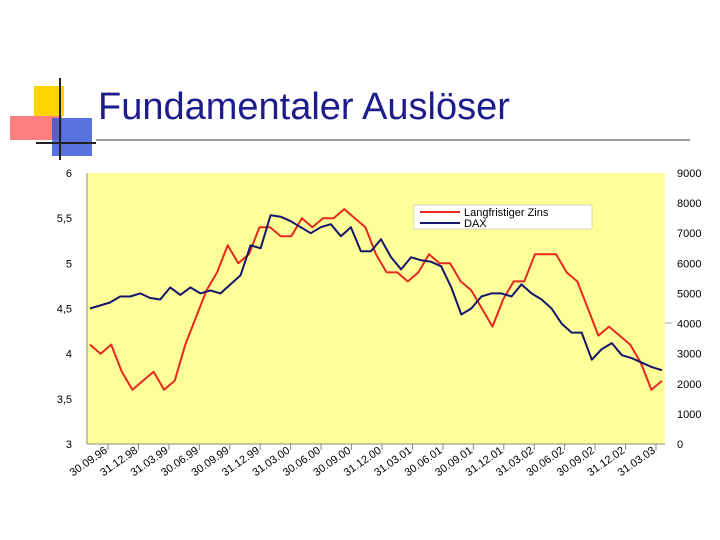  I want to click on right-tick-label: 1000, so click(689, 415).